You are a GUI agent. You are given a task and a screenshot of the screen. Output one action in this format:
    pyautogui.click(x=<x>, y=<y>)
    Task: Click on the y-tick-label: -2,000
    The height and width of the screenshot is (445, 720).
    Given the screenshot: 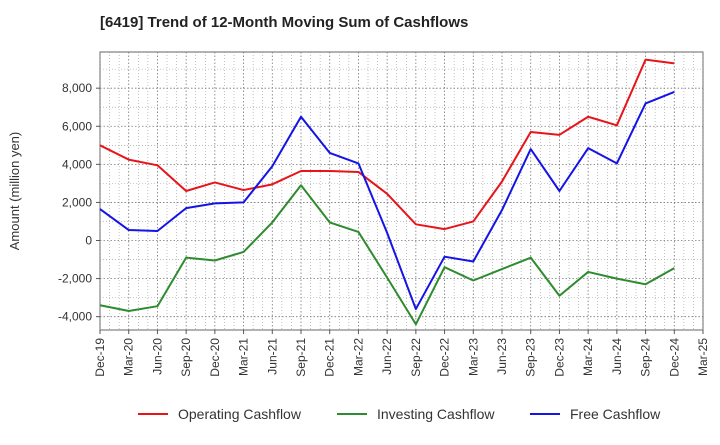 What is the action you would take?
    pyautogui.click(x=75, y=279)
    